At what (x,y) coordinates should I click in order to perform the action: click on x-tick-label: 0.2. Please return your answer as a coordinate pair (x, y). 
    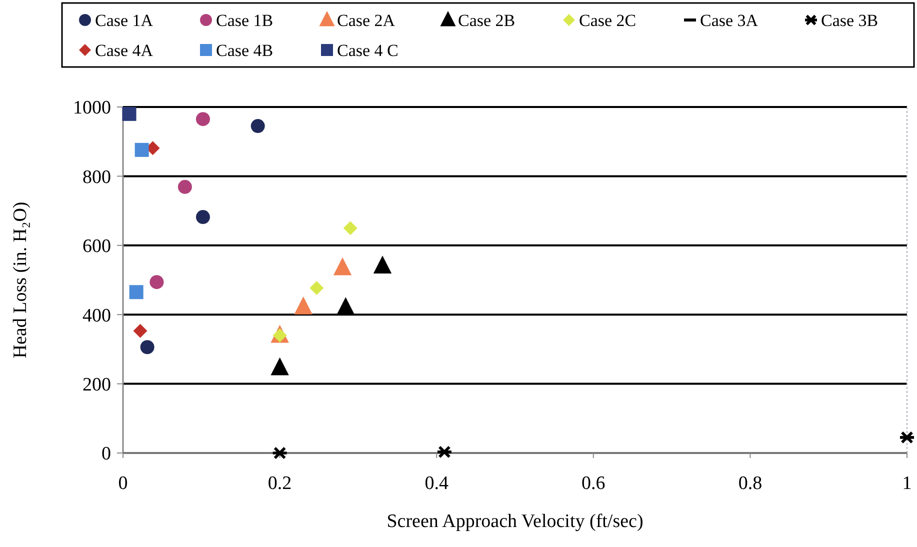
    Looking at the image, I should click on (280, 483).